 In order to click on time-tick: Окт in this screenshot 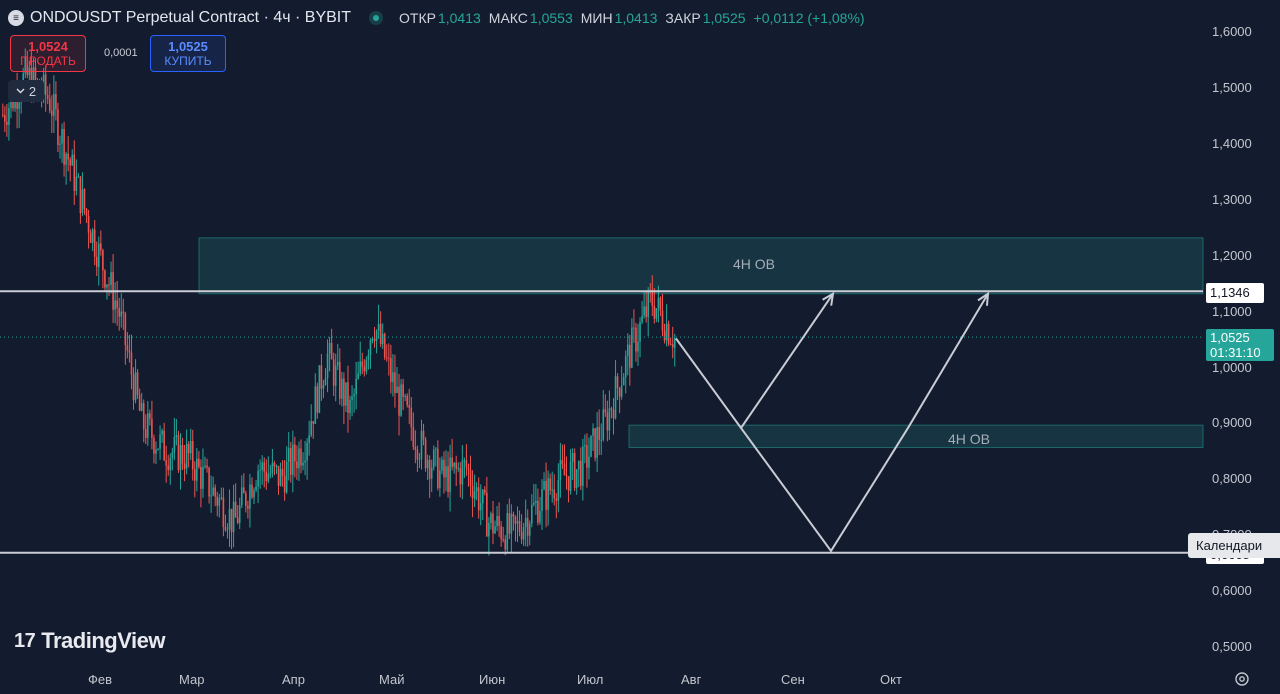, I will do `click(891, 679)`.